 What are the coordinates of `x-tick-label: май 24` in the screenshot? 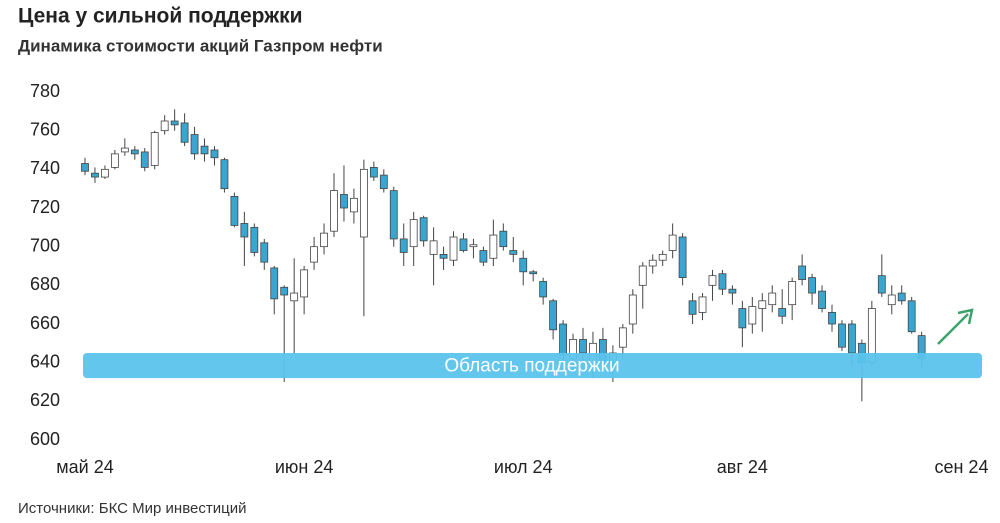 It's located at (84, 467).